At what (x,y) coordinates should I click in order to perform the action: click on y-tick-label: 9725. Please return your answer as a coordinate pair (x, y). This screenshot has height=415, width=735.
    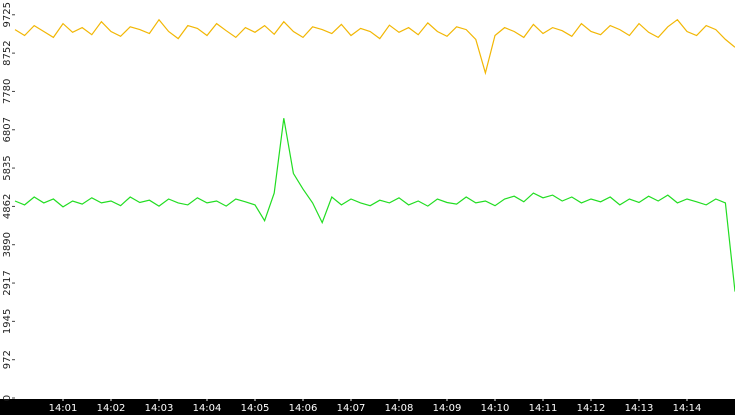
    Looking at the image, I should click on (7, 14).